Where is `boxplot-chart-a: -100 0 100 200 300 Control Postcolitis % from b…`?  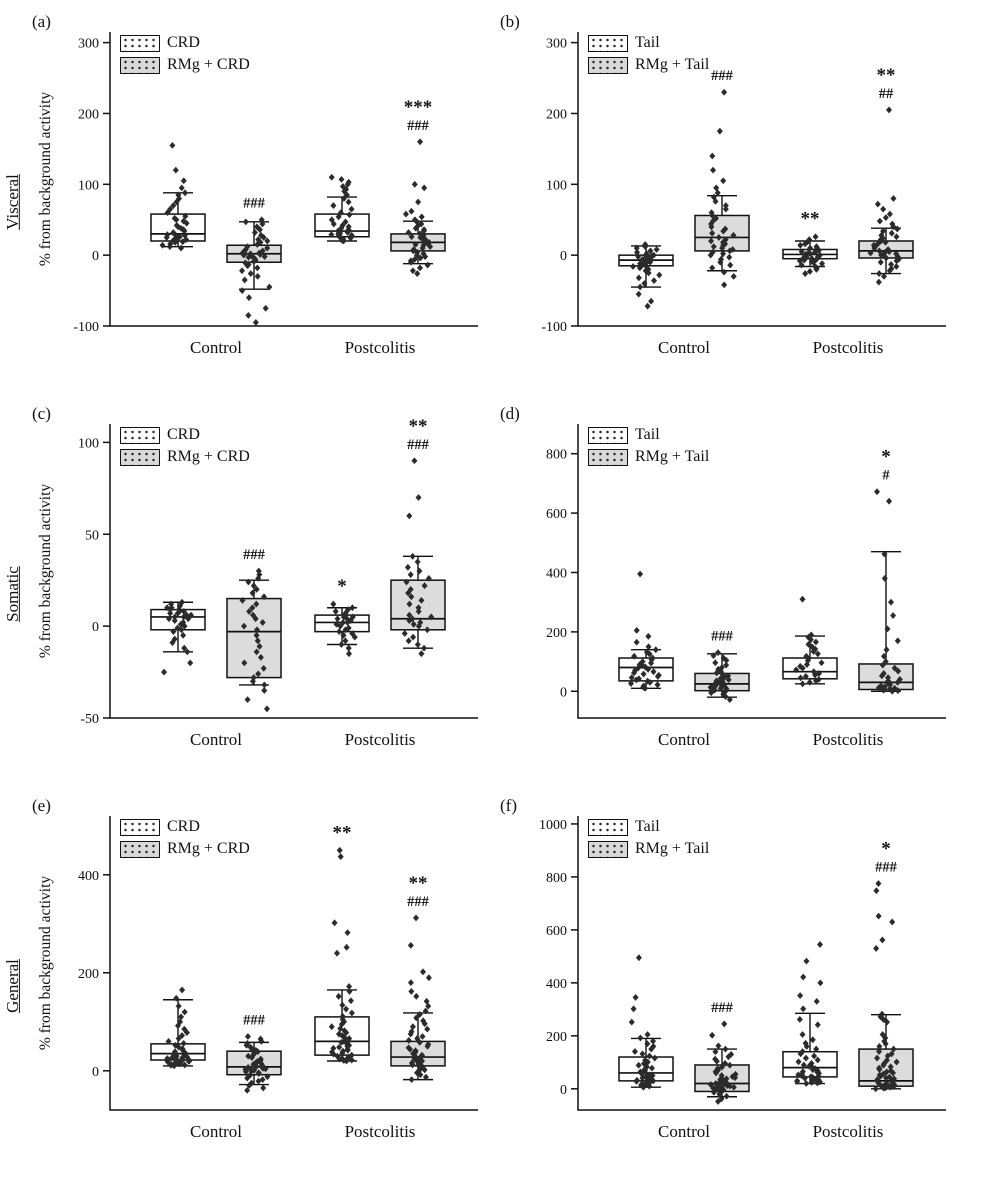 boxplot-chart-a: -100 0 100 200 300 Control Postcolitis % from b… is located at coordinates (257, 194).